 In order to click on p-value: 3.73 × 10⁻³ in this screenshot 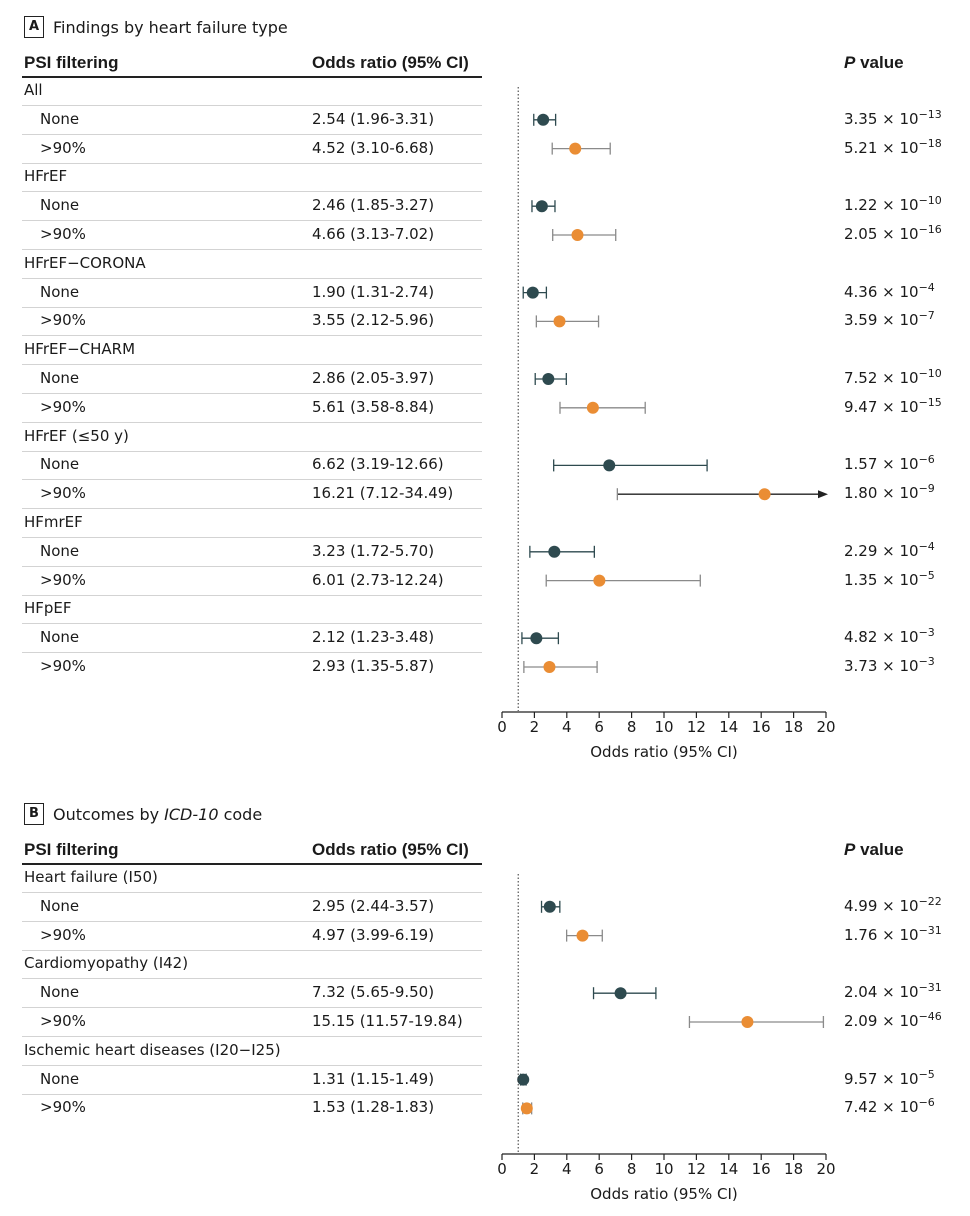, I will do `click(889, 665)`.